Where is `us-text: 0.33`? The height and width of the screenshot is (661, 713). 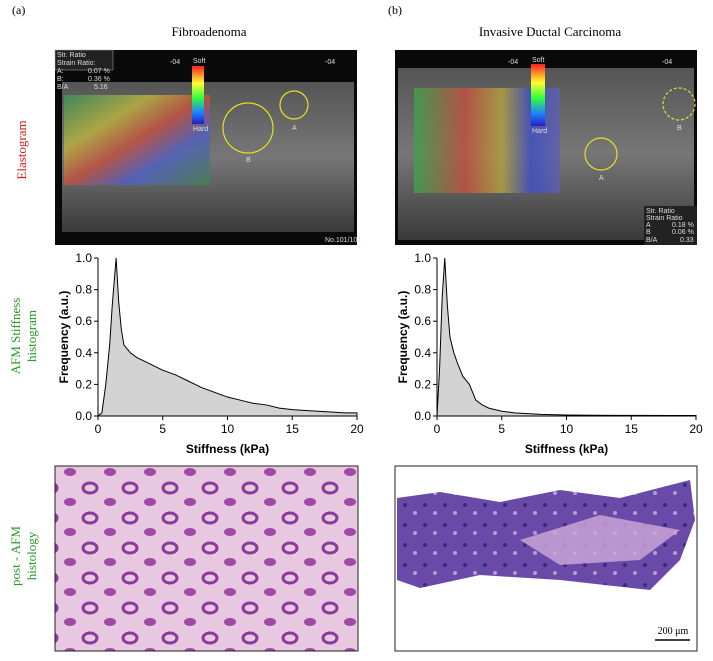
us-text: 0.33 is located at coordinates (687, 240).